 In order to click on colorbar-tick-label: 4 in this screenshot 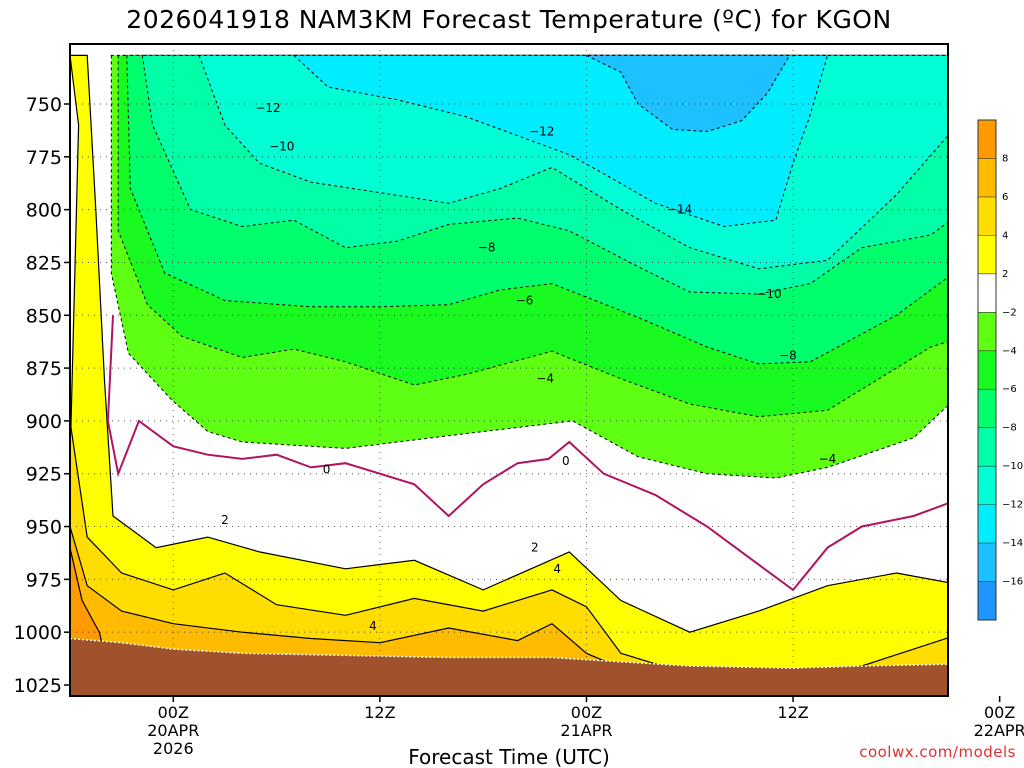, I will do `click(1005, 235)`.